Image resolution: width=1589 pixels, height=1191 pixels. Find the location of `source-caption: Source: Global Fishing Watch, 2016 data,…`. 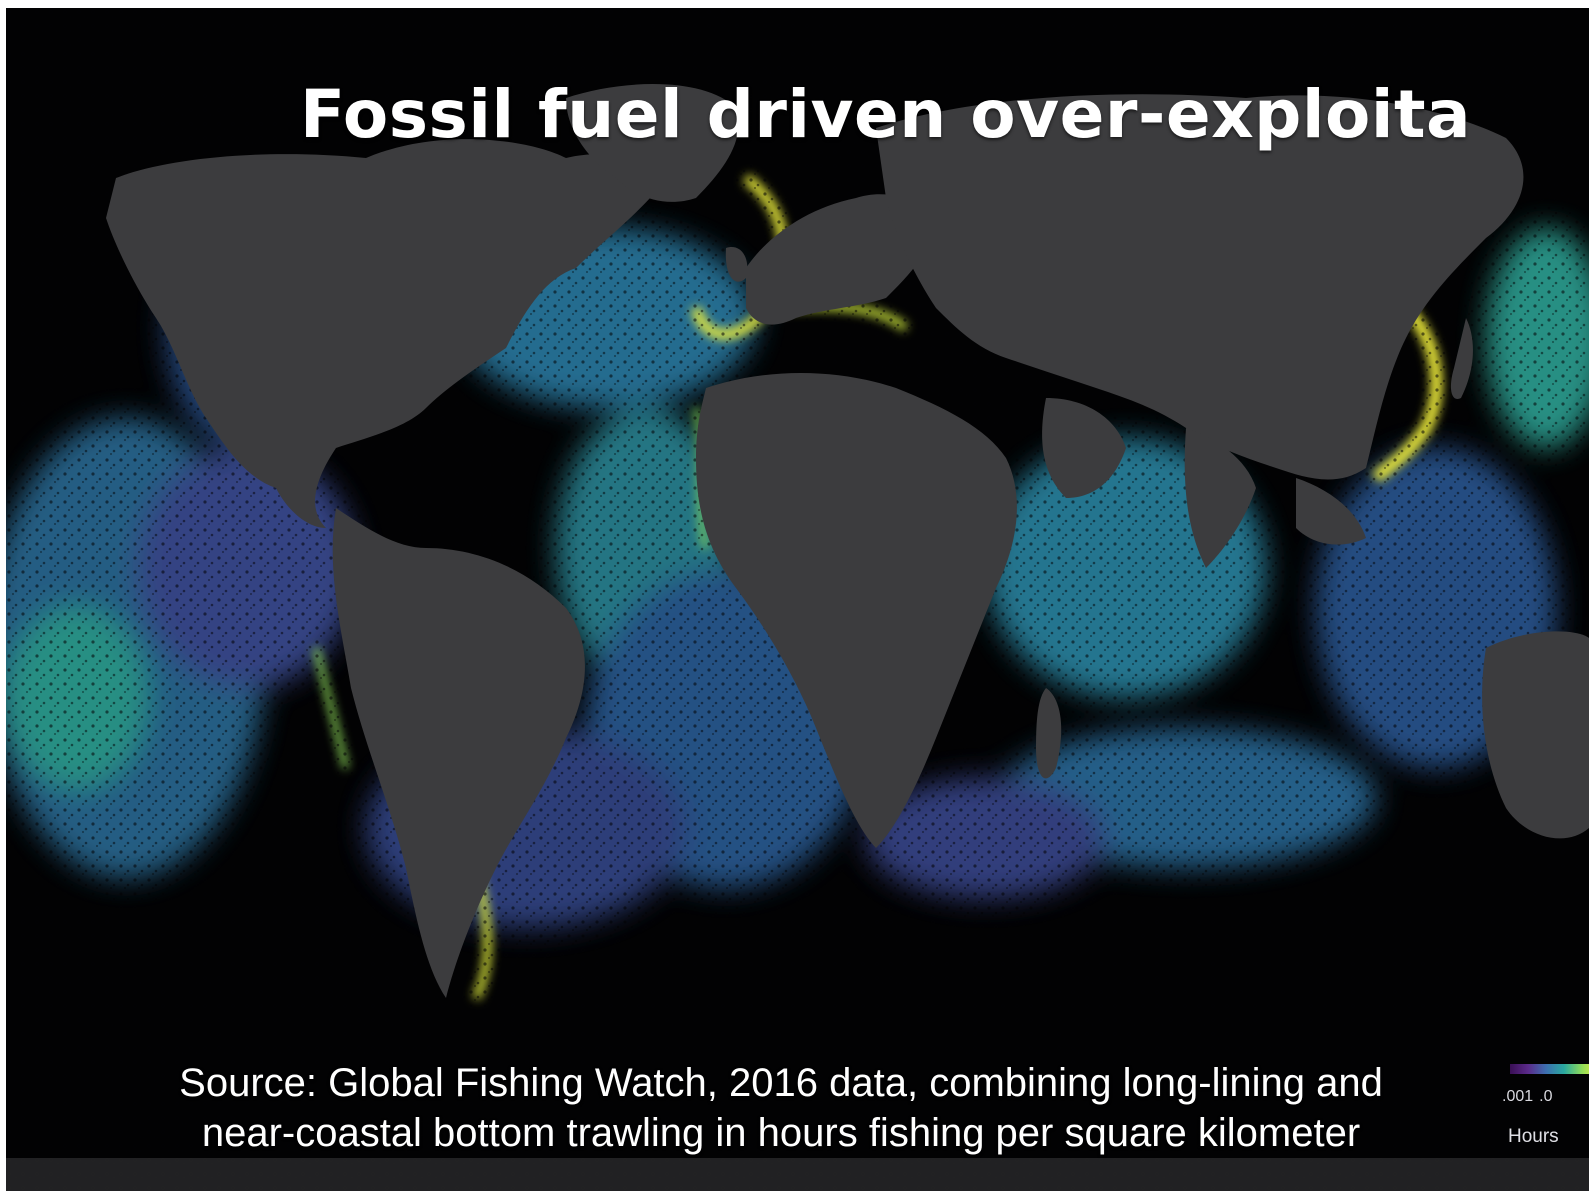

source-caption: Source: Global Fishing Watch, 2016 data,… is located at coordinates (781, 1108).